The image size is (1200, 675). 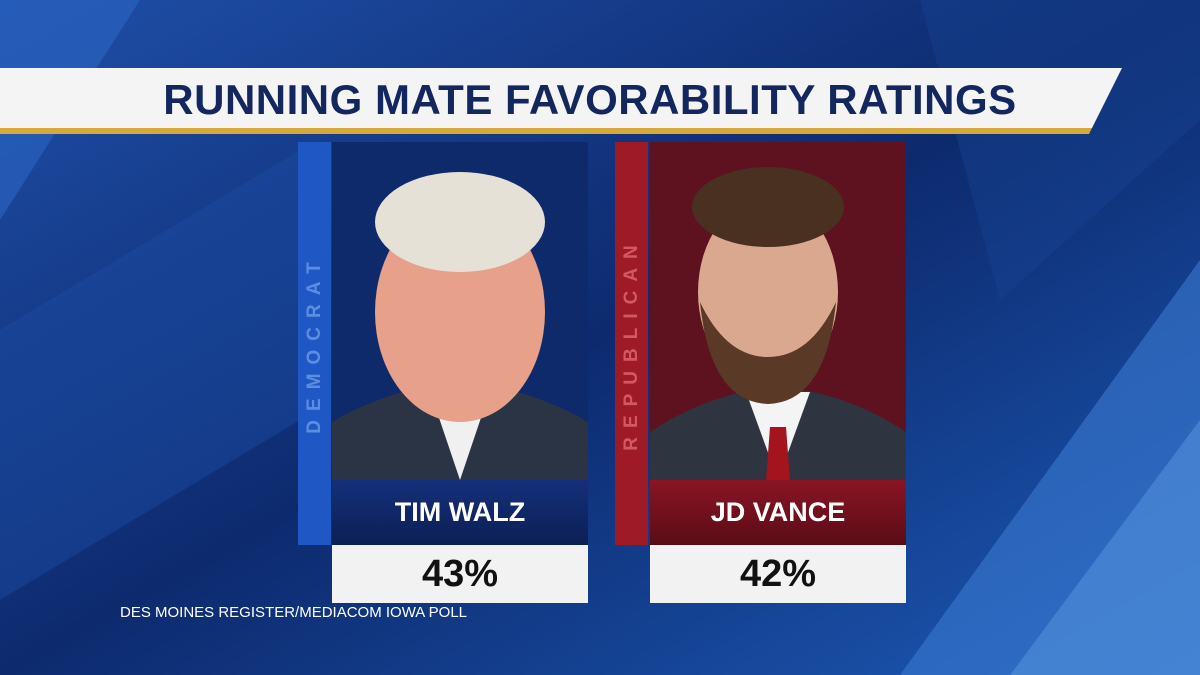 What do you see at coordinates (778, 512) in the screenshot?
I see `candidate-name: JD VANCE` at bounding box center [778, 512].